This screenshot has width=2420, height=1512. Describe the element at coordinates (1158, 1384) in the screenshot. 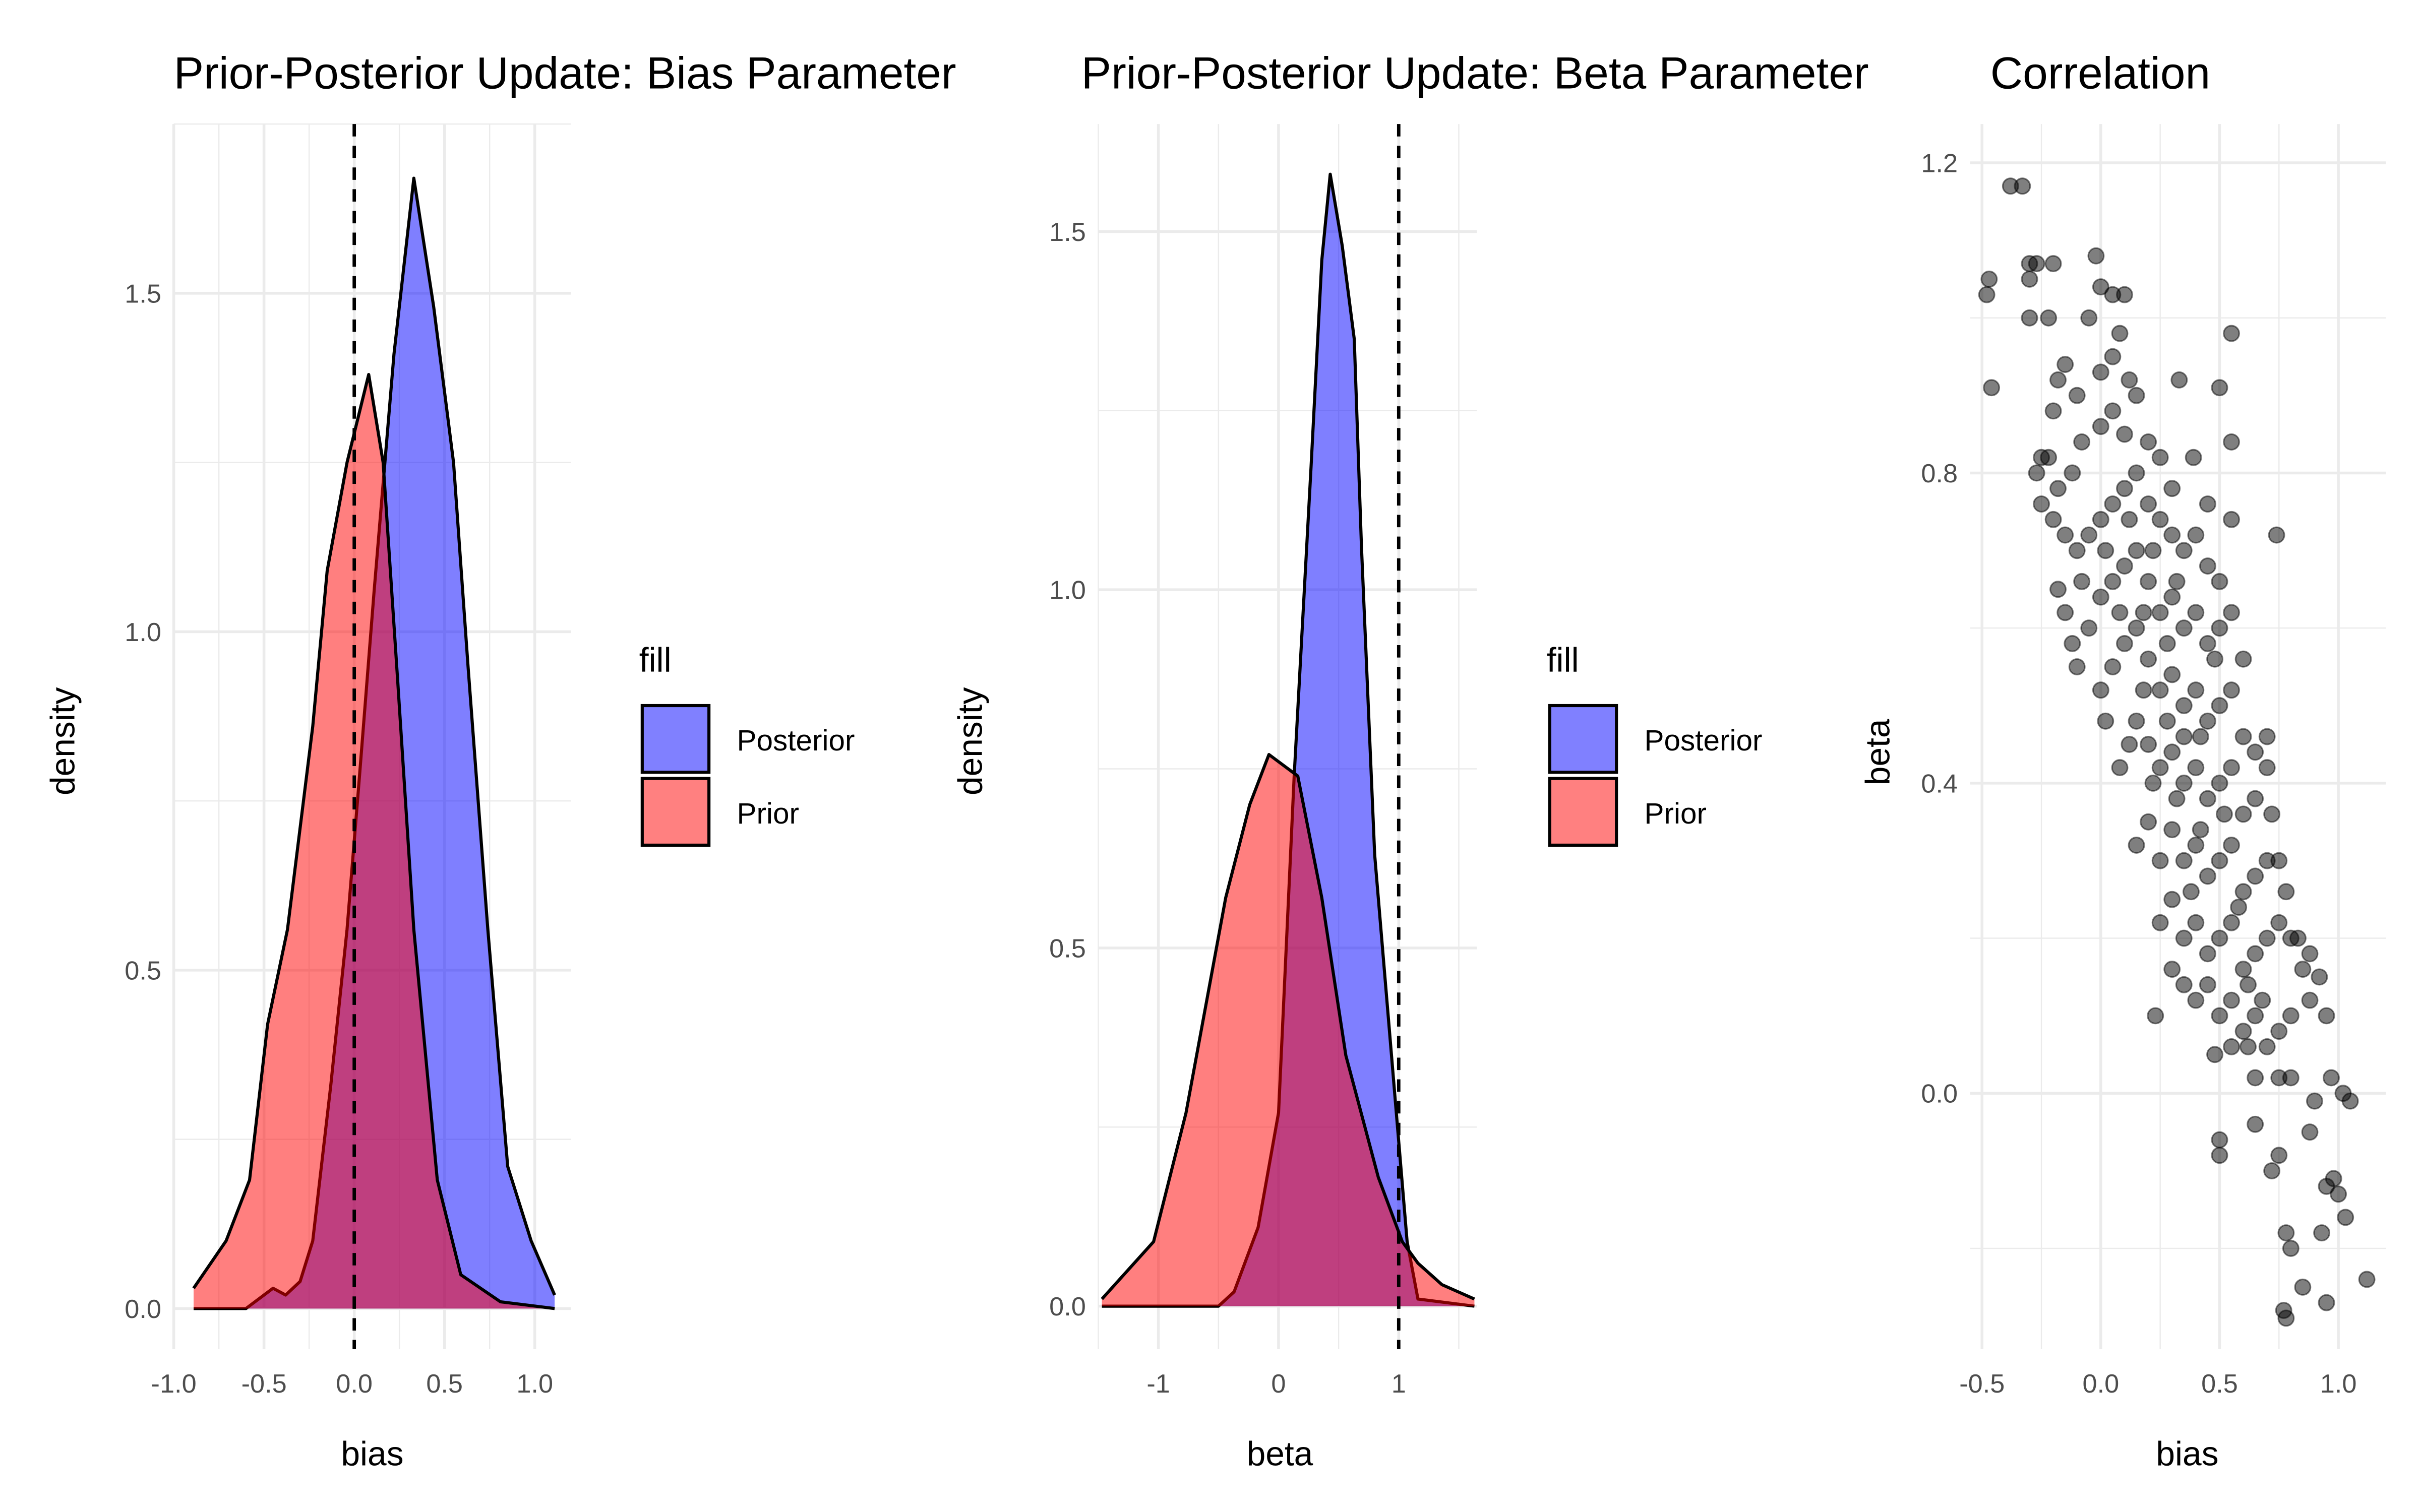

I see `x-tick-label: -1` at that location.